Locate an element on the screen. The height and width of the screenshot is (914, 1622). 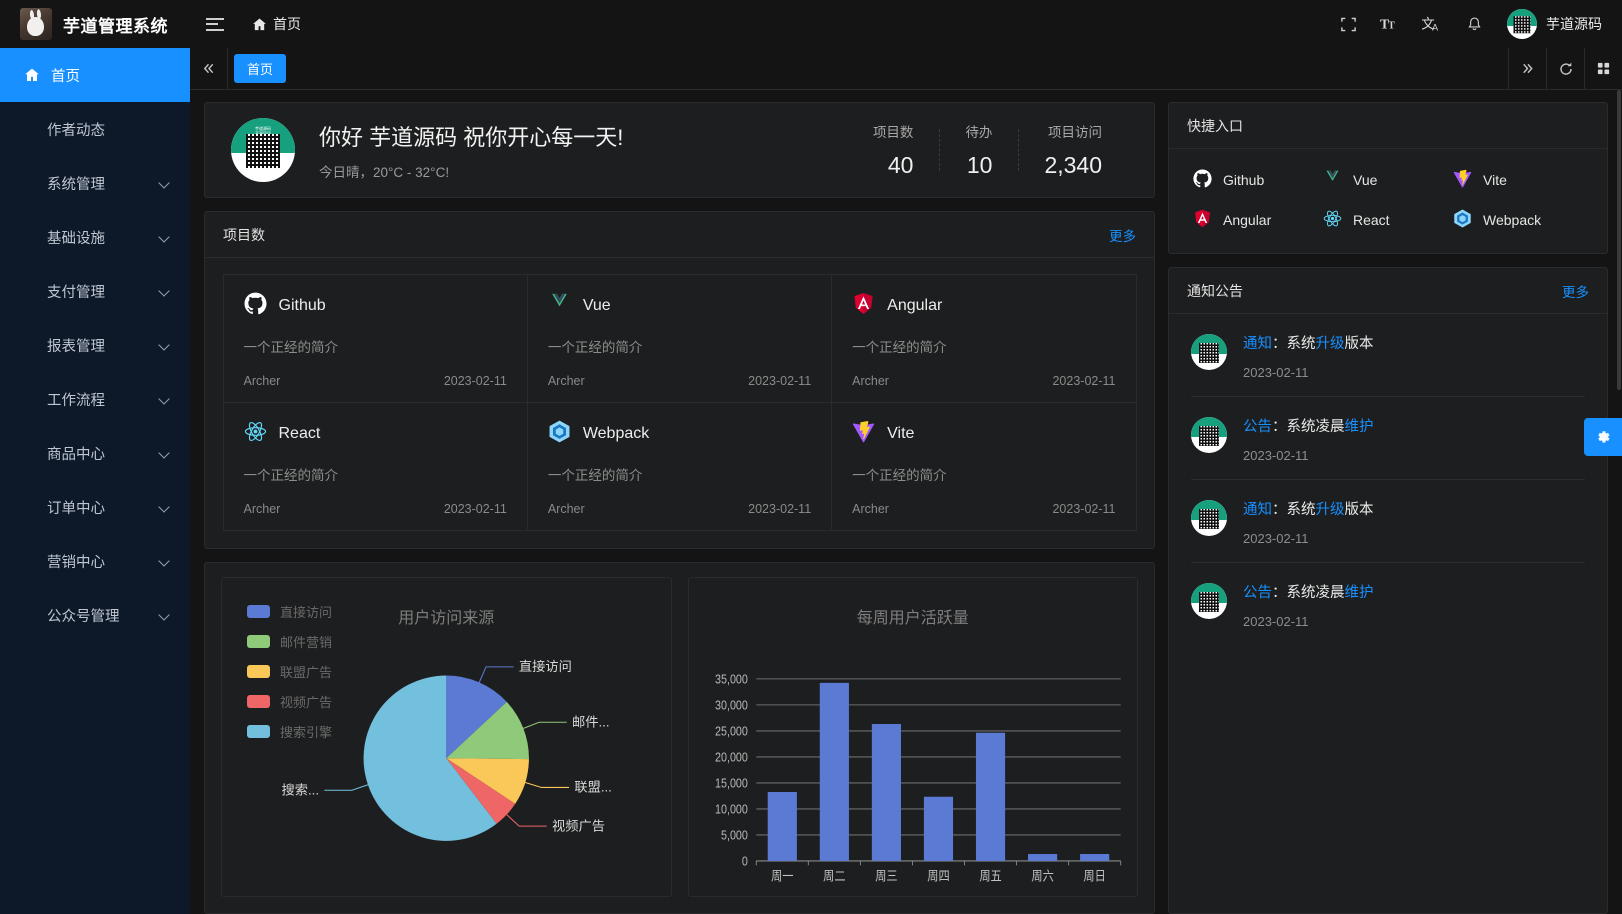
svg-text: 周二 is located at coordinates (834, 876).